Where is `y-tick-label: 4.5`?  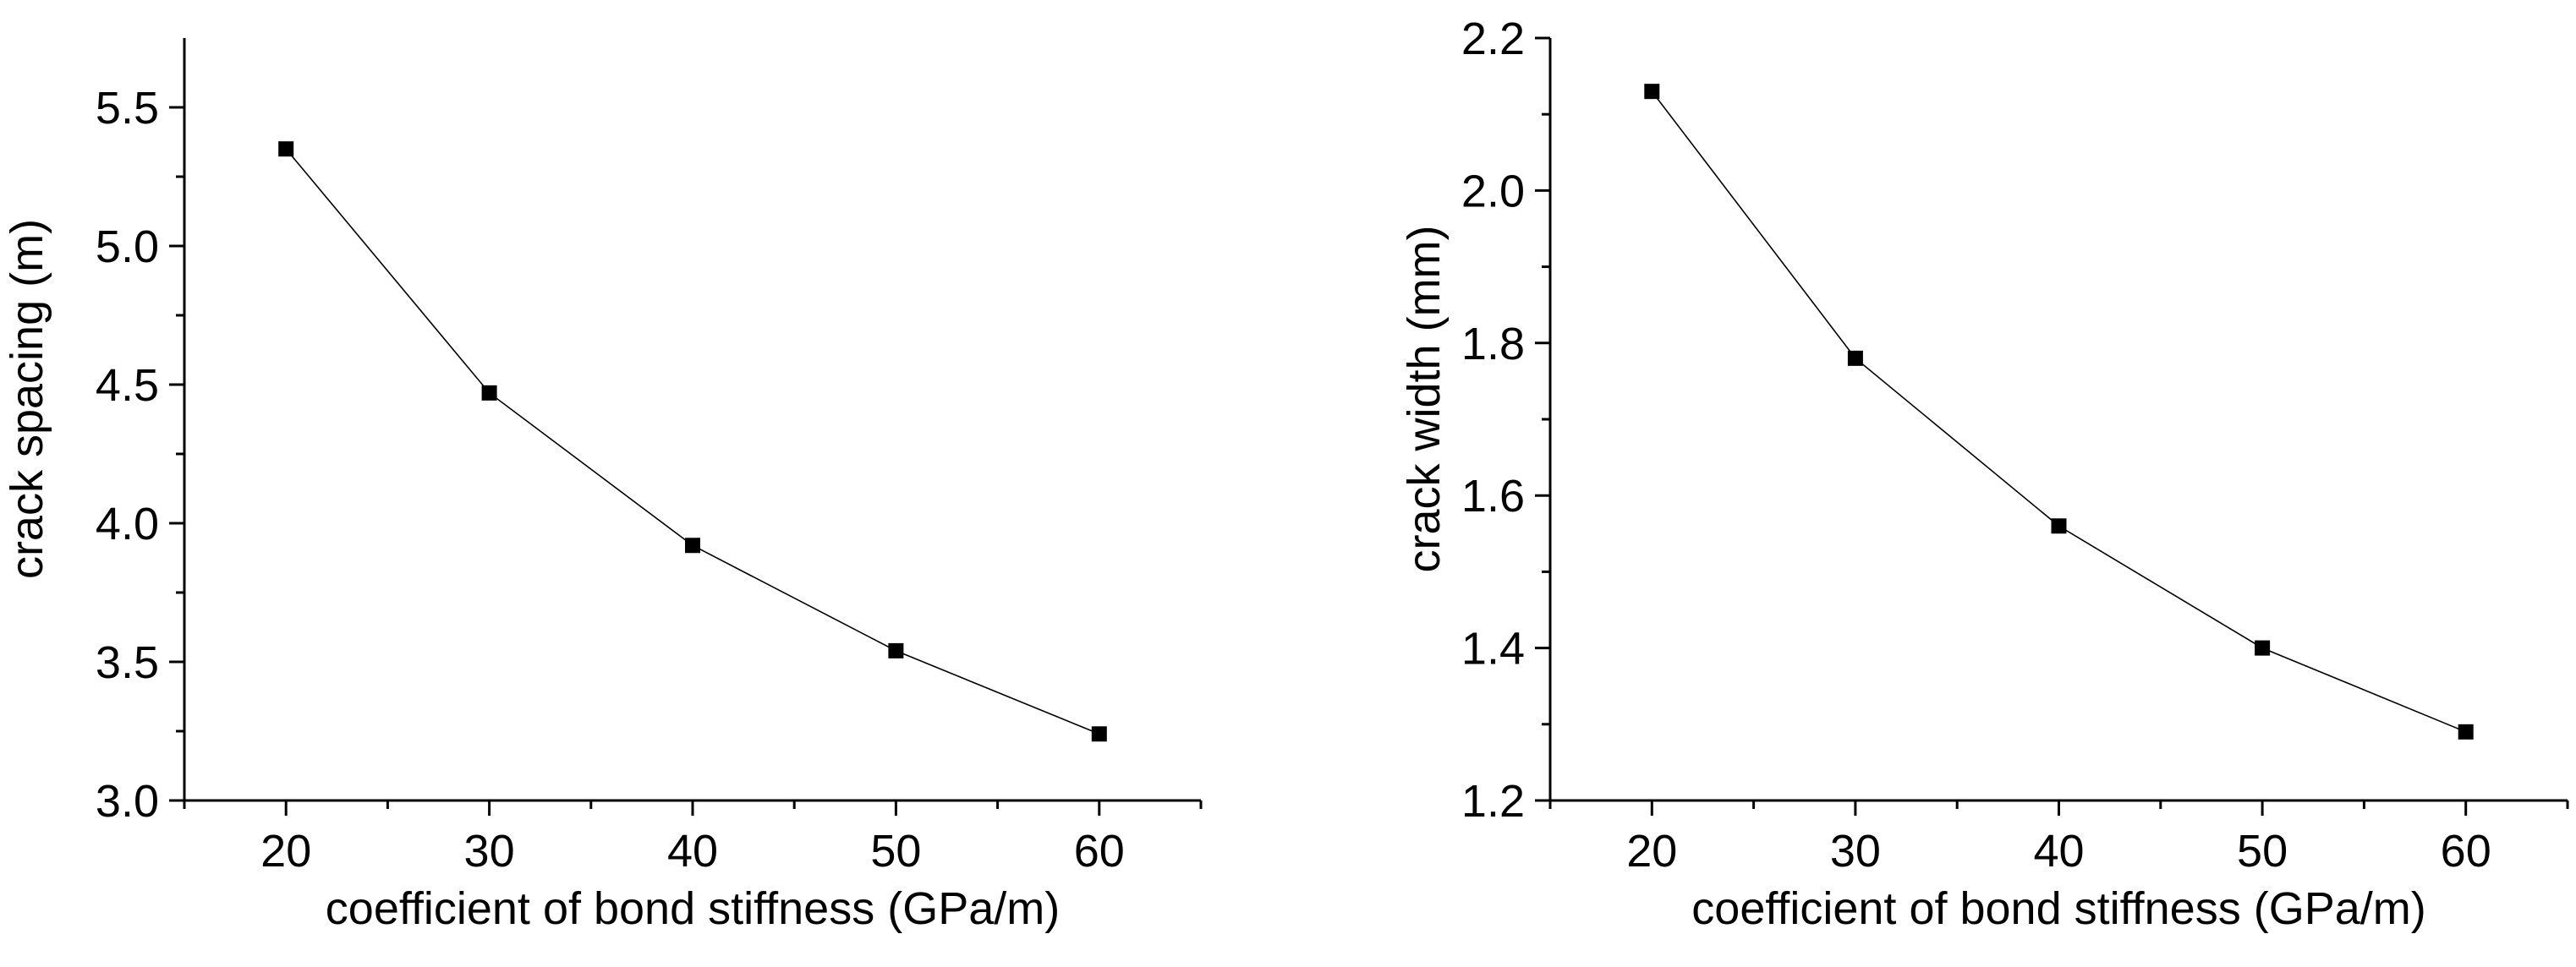 y-tick-label: 4.5 is located at coordinates (127, 385).